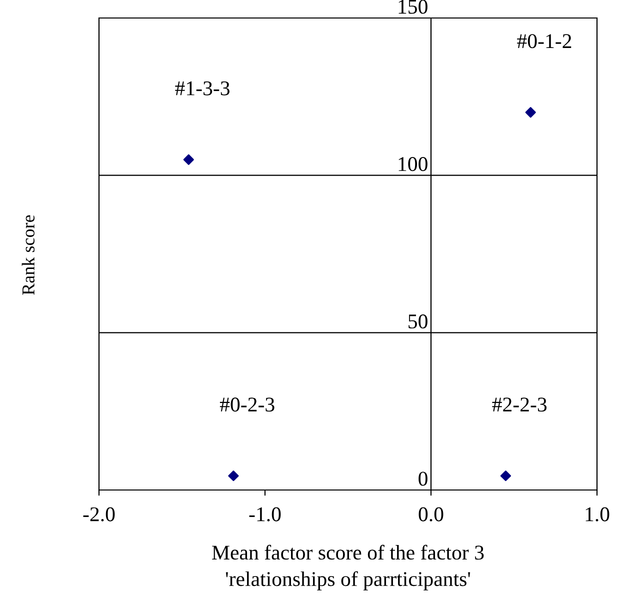 Image resolution: width=625 pixels, height=610 pixels. Describe the element at coordinates (598, 514) in the screenshot. I see `x-tick-label: 1.0` at that location.